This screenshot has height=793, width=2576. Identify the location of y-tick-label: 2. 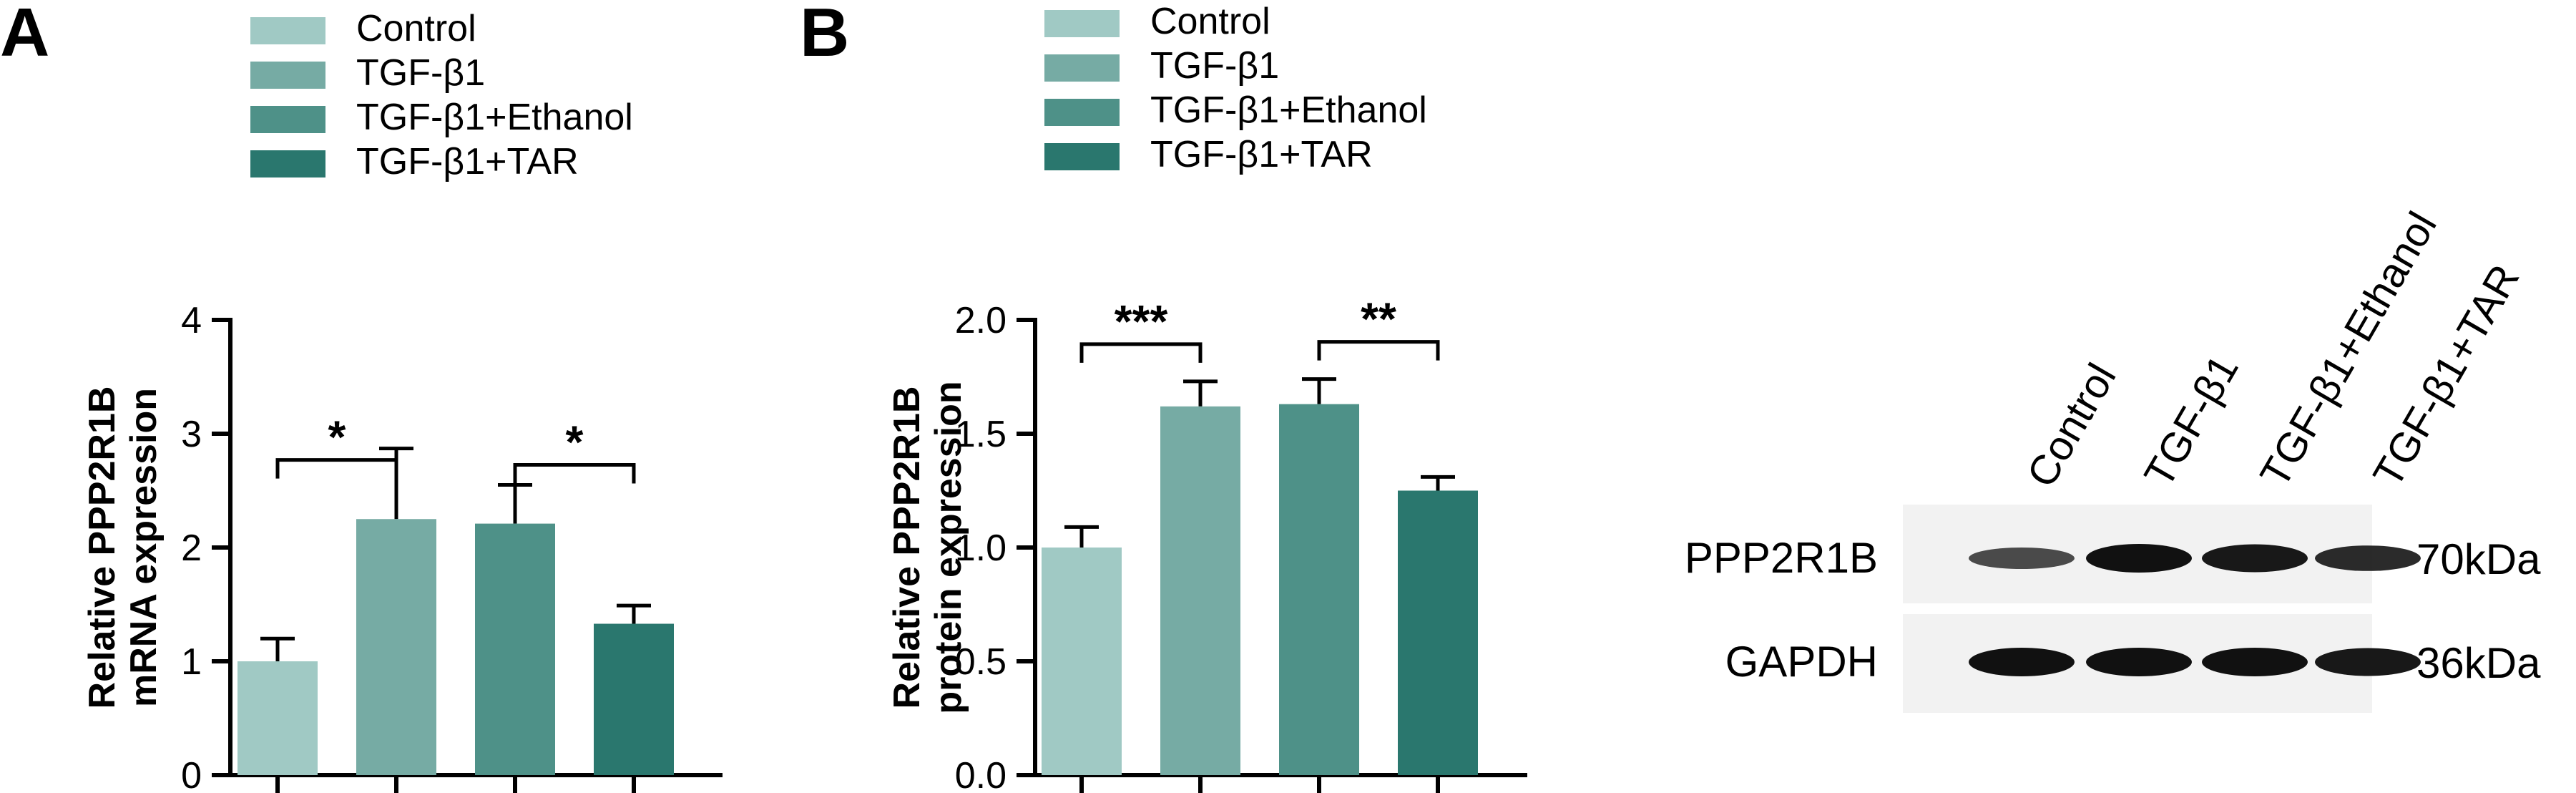
(192, 548).